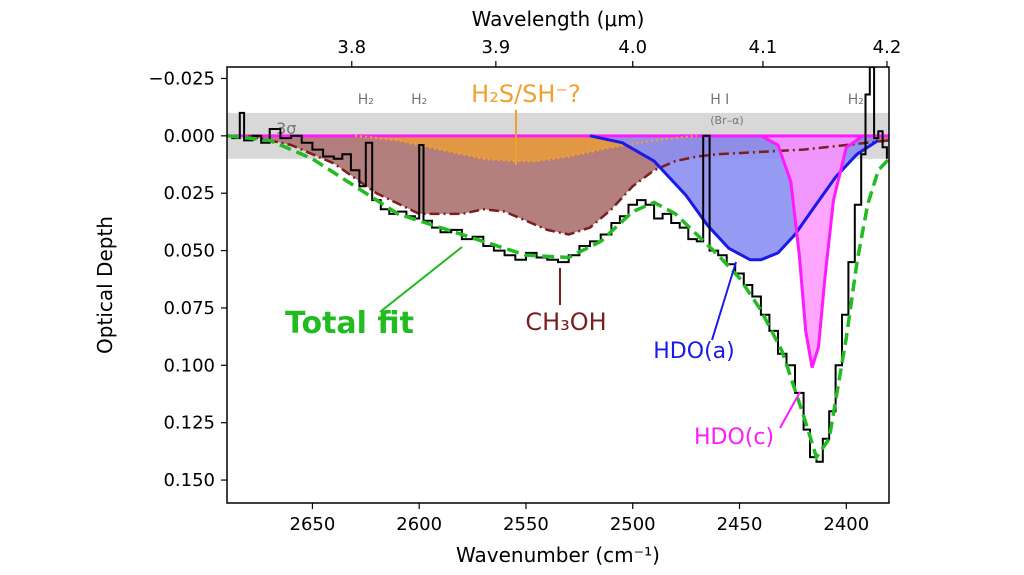 Image resolution: width=1024 pixels, height=575 pixels. I want to click on ch3oh-fill, so click(568, 185).